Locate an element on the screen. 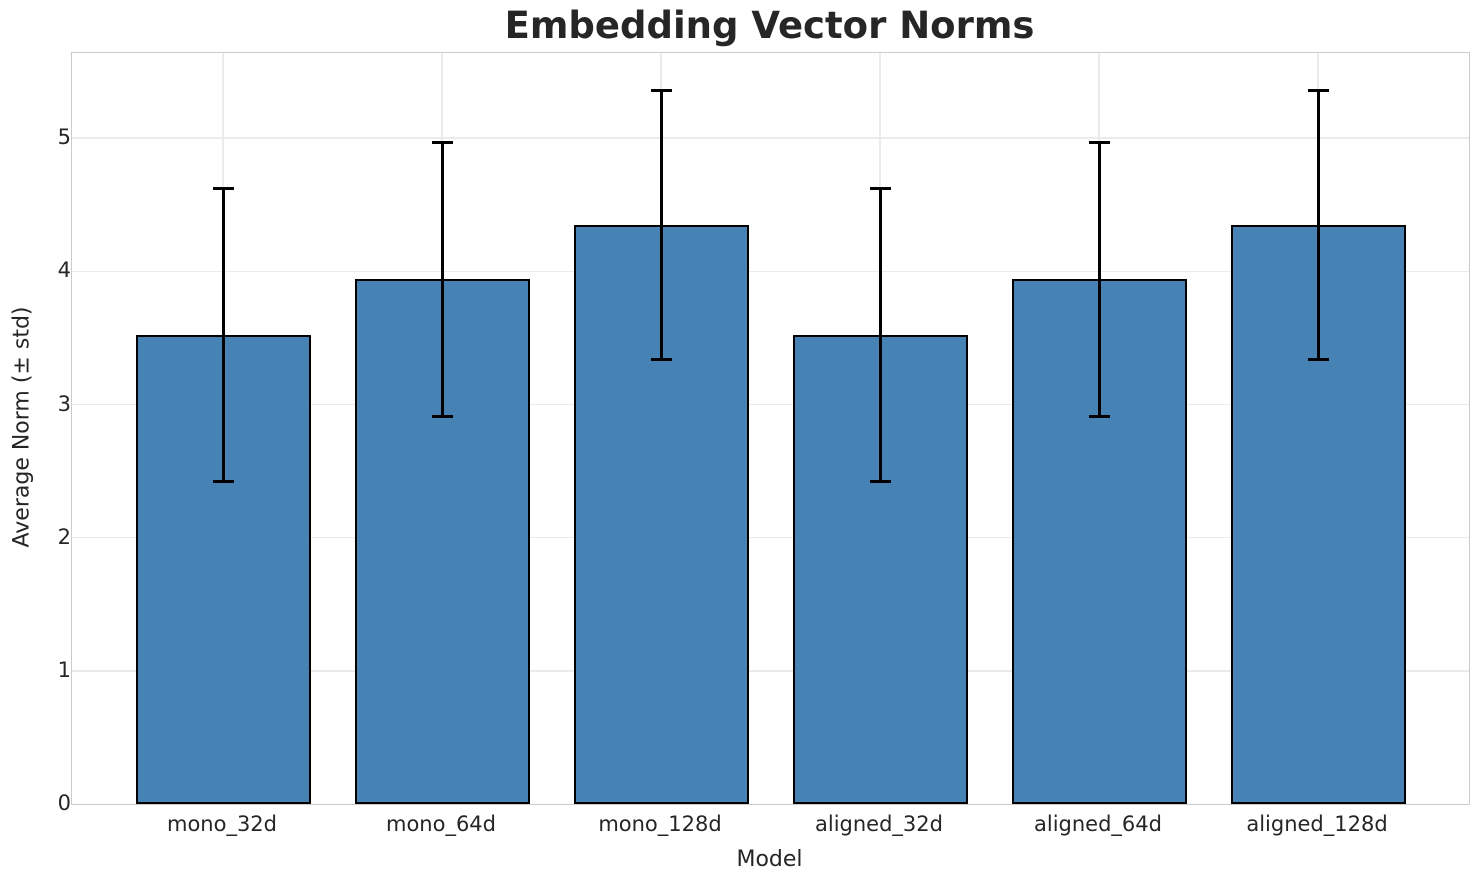 Image resolution: width=1483 pixels, height=885 pixels. h-gridline-y1 is located at coordinates (770, 671).